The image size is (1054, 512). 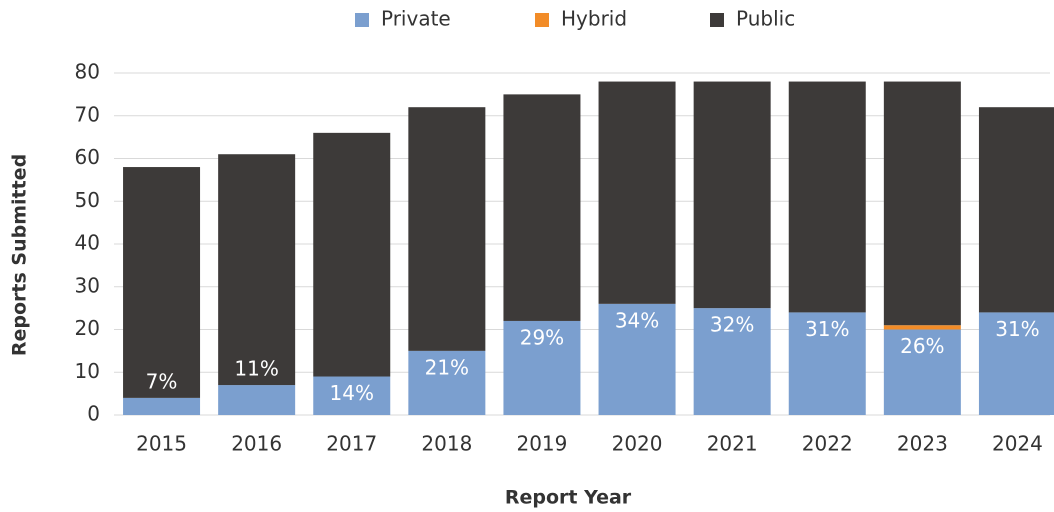 I want to click on y-tick-label: 60, so click(x=87, y=157).